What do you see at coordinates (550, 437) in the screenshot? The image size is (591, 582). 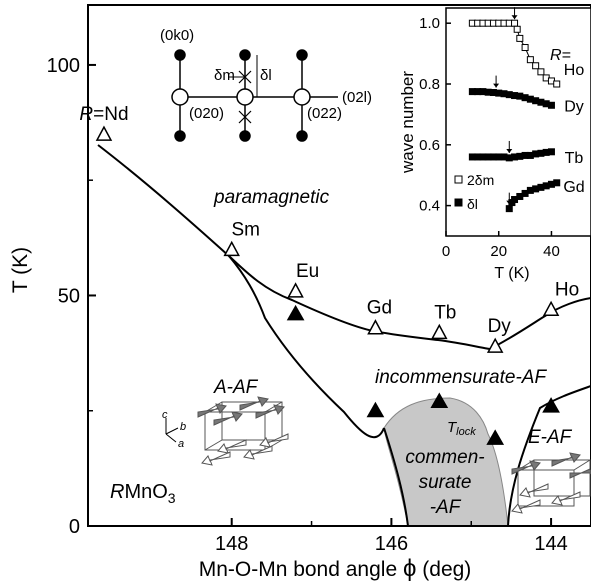 I see `label-e-af: E-AF` at bounding box center [550, 437].